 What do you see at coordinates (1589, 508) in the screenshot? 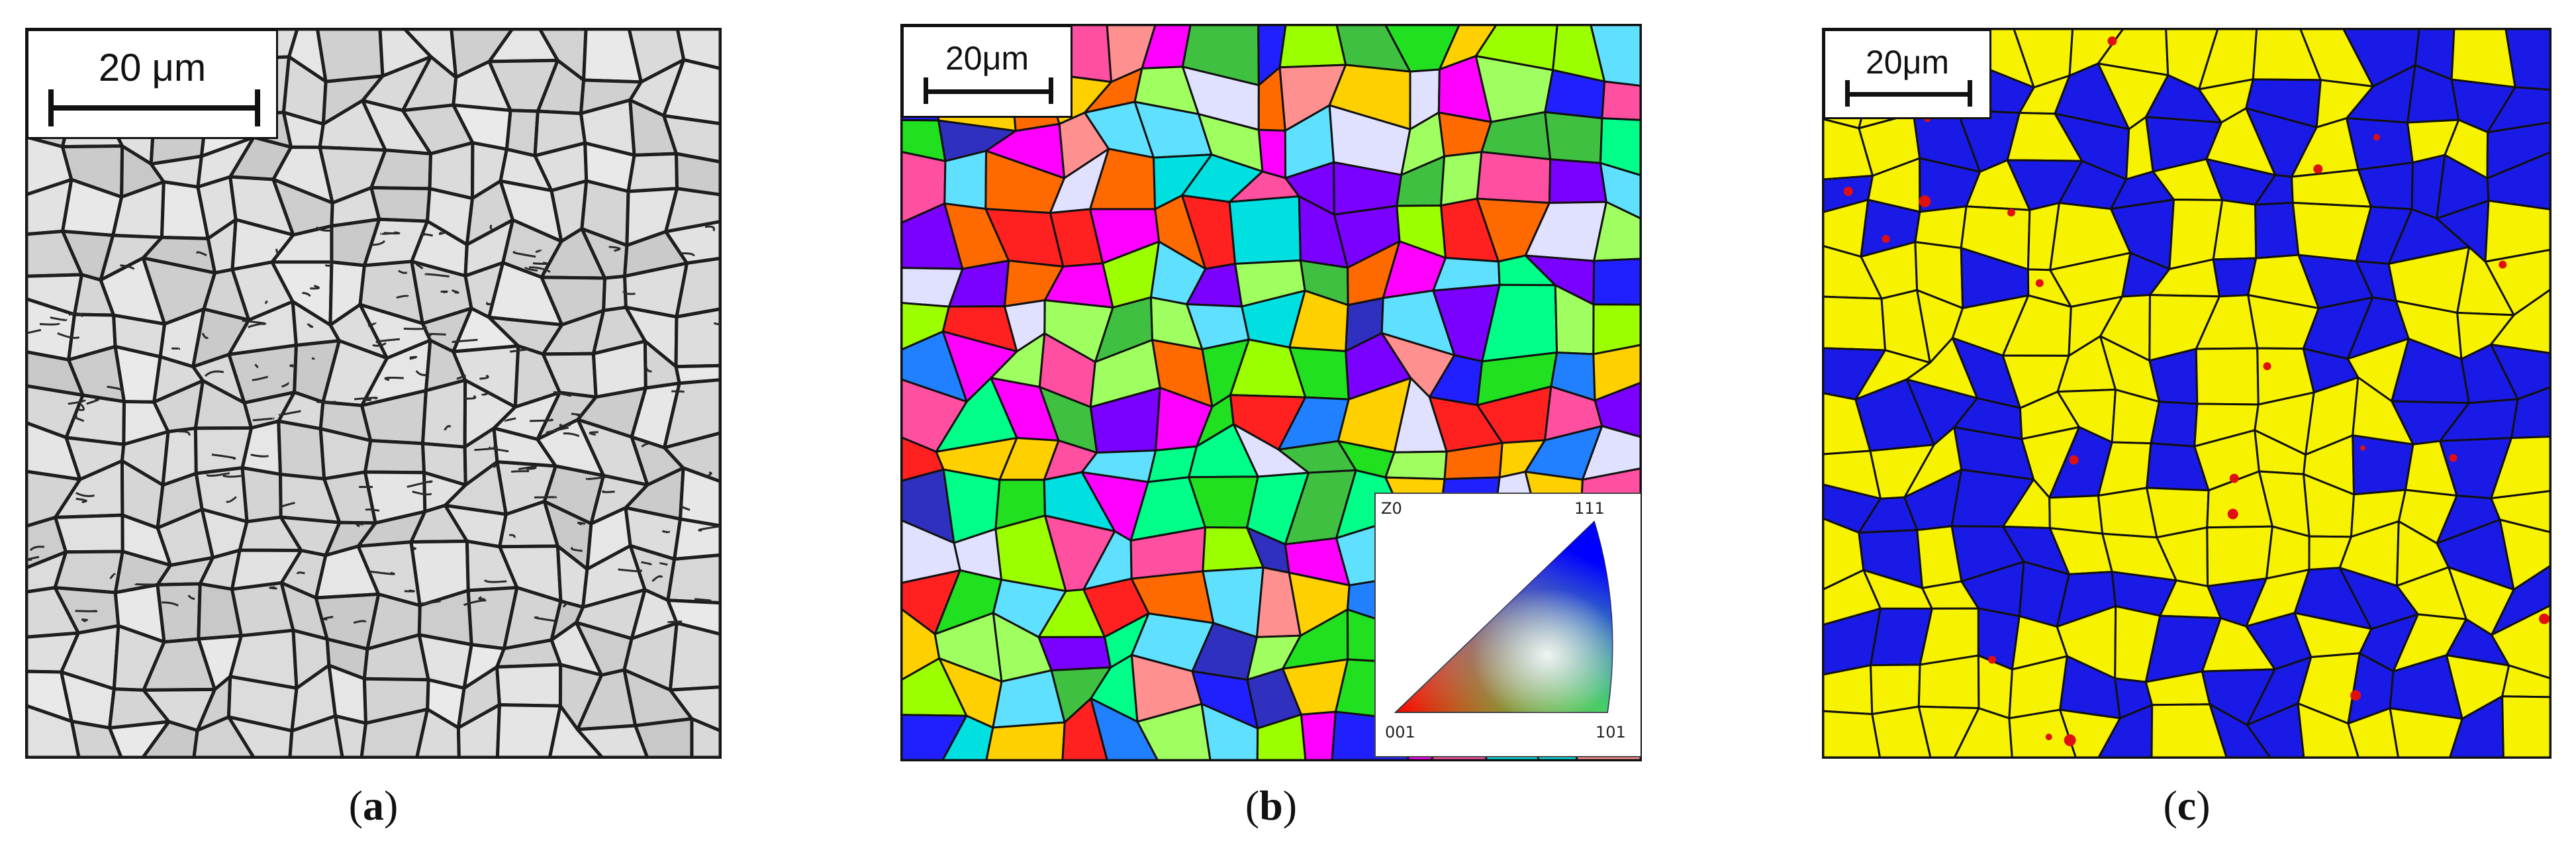
I see `ipf-corner-111: 111` at bounding box center [1589, 508].